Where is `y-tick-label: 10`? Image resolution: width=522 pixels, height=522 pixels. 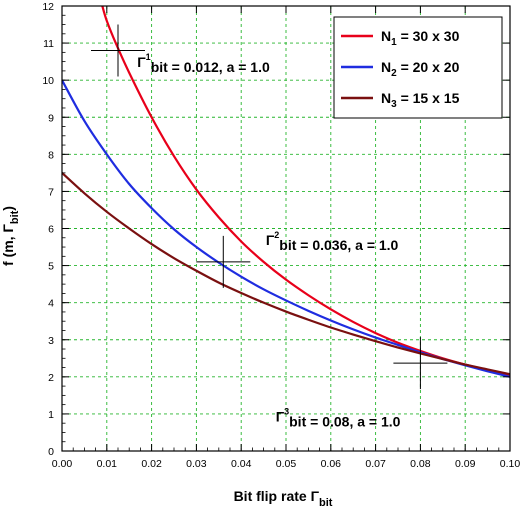 y-tick-label: 10 is located at coordinates (48, 81).